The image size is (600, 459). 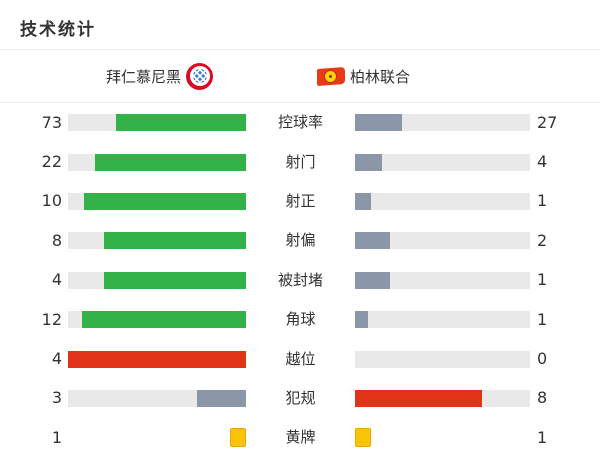 What do you see at coordinates (300, 76) in the screenshot?
I see `teams-header: 拜仁慕尼黑 柏林联合` at bounding box center [300, 76].